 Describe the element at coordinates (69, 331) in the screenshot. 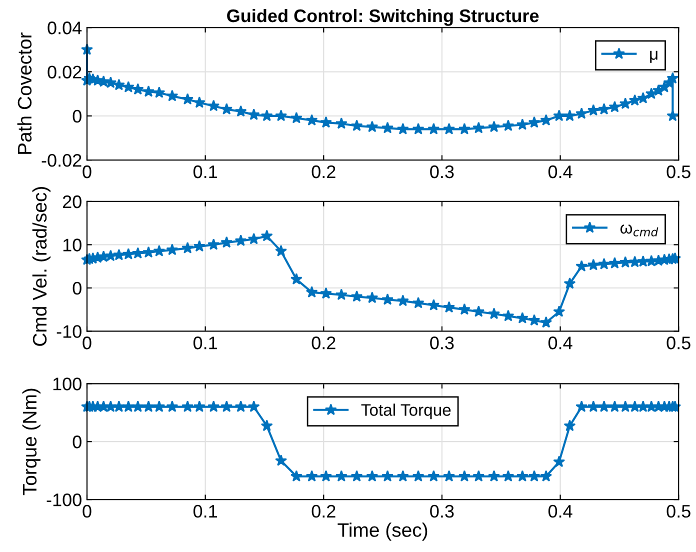

I see `y-tick-label: -10` at that location.